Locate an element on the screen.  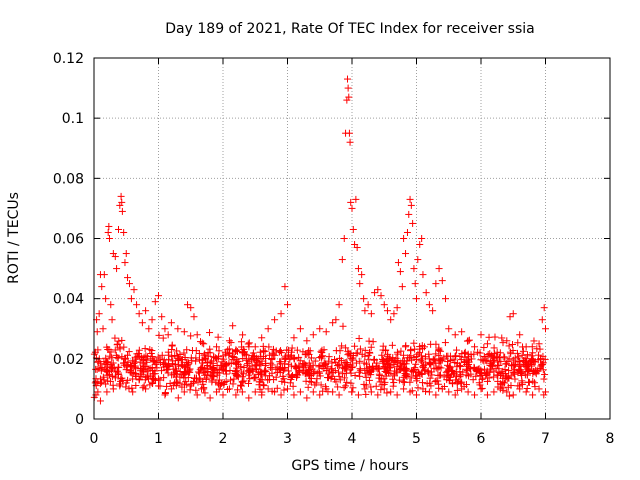
x-tick-label: 0 is located at coordinates (94, 439).